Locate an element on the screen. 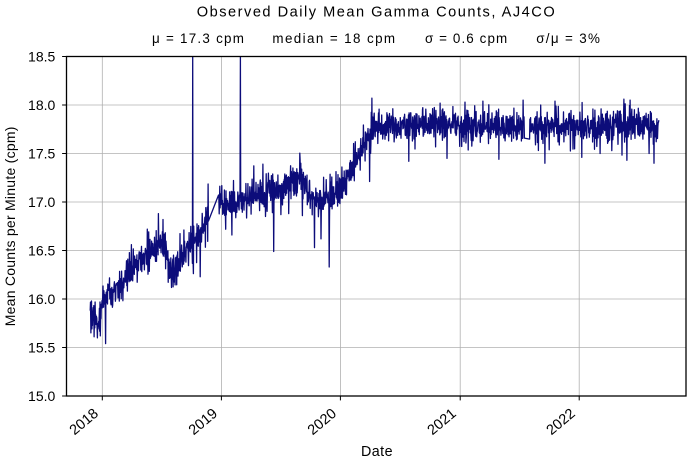  svg-text: 18.5 is located at coordinates (41, 56).